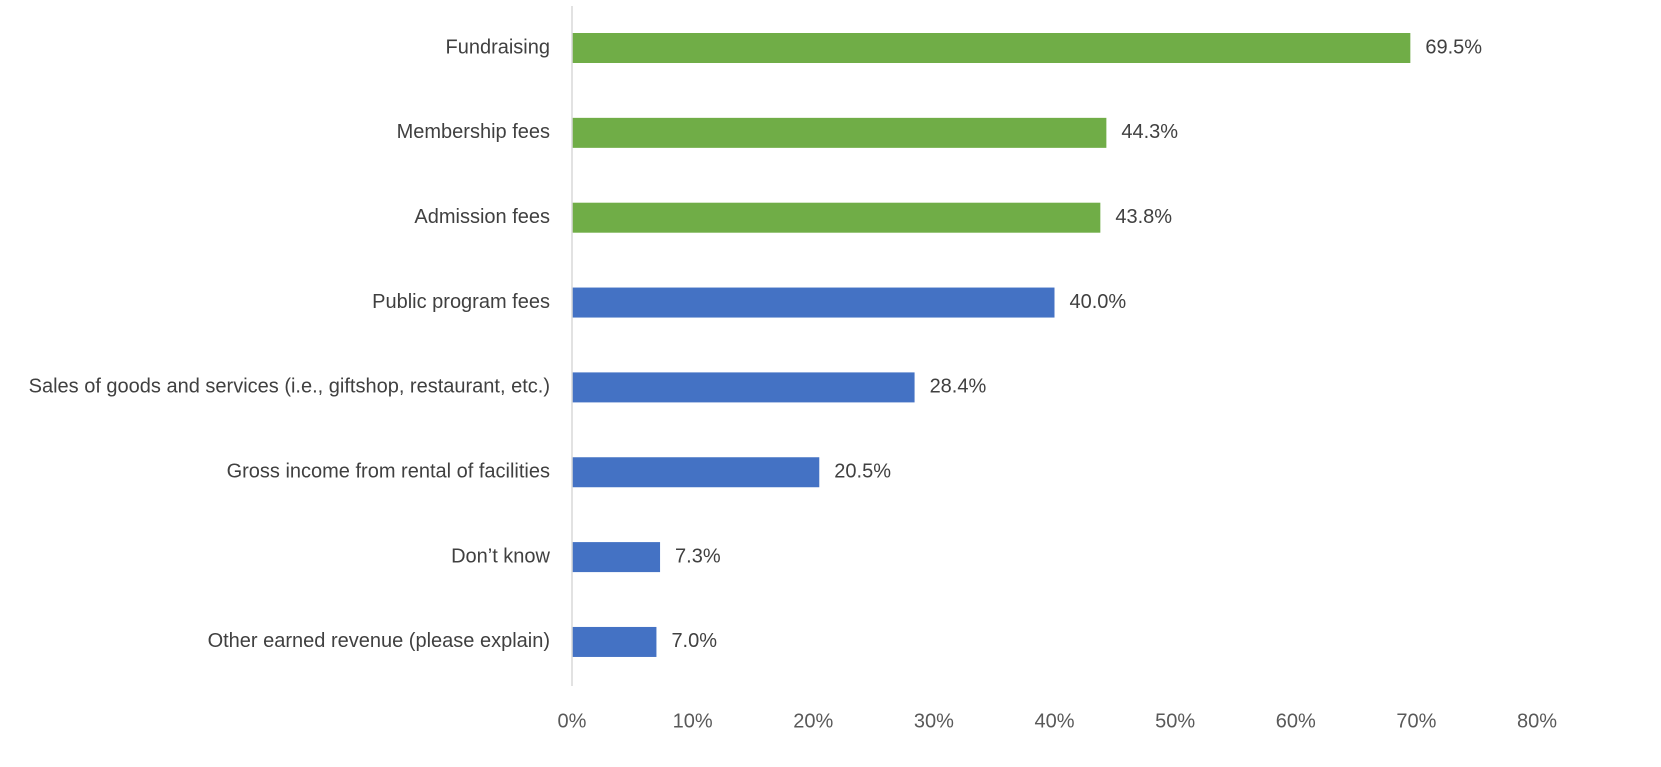 The image size is (1661, 767). What do you see at coordinates (1054, 721) in the screenshot?
I see `x-tick-label: 40%` at bounding box center [1054, 721].